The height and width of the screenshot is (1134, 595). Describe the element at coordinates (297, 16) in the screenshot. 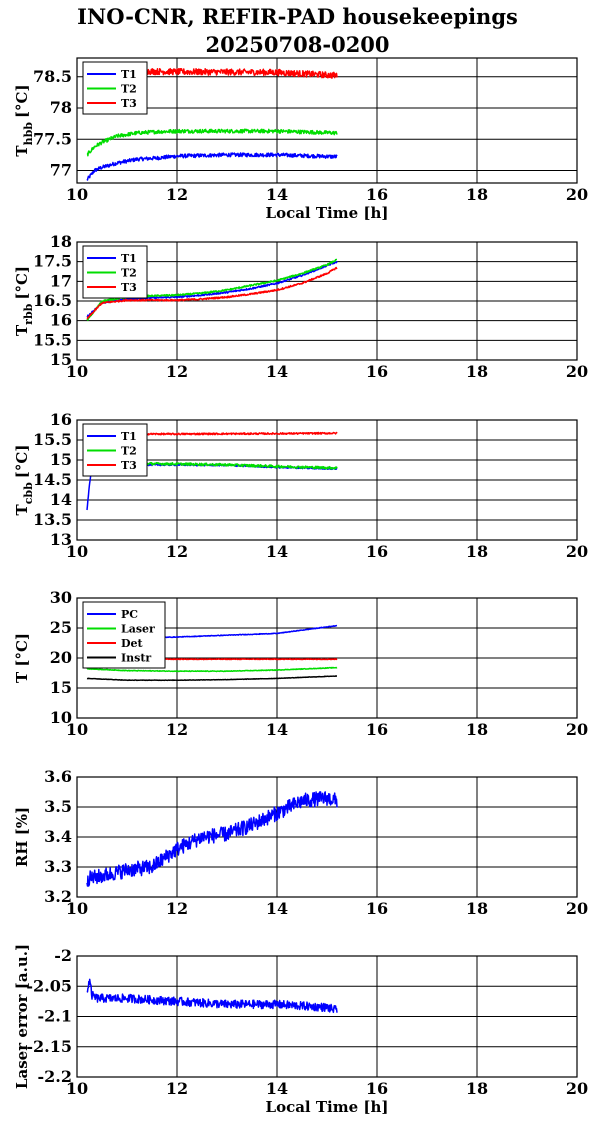

I see `chart-title: INO-CNR, REFIR-PAD housekeepings` at that location.